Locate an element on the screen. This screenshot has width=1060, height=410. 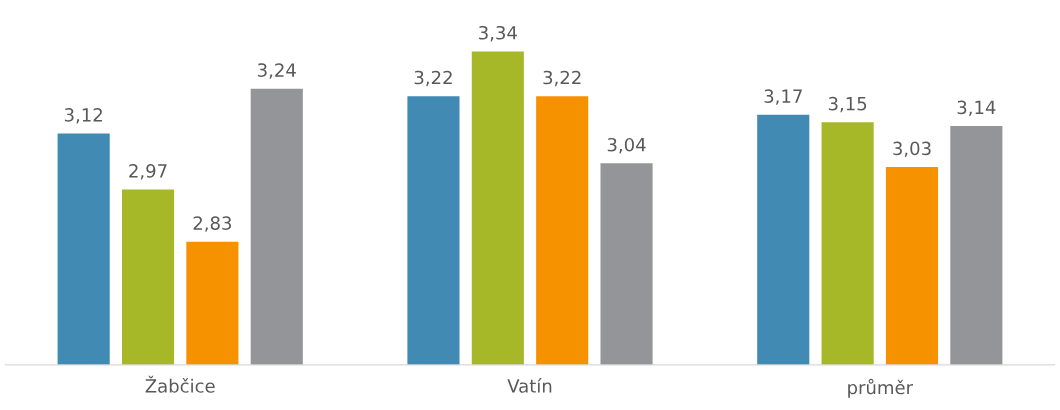
x-tick-label: Žabčice is located at coordinates (180, 384).